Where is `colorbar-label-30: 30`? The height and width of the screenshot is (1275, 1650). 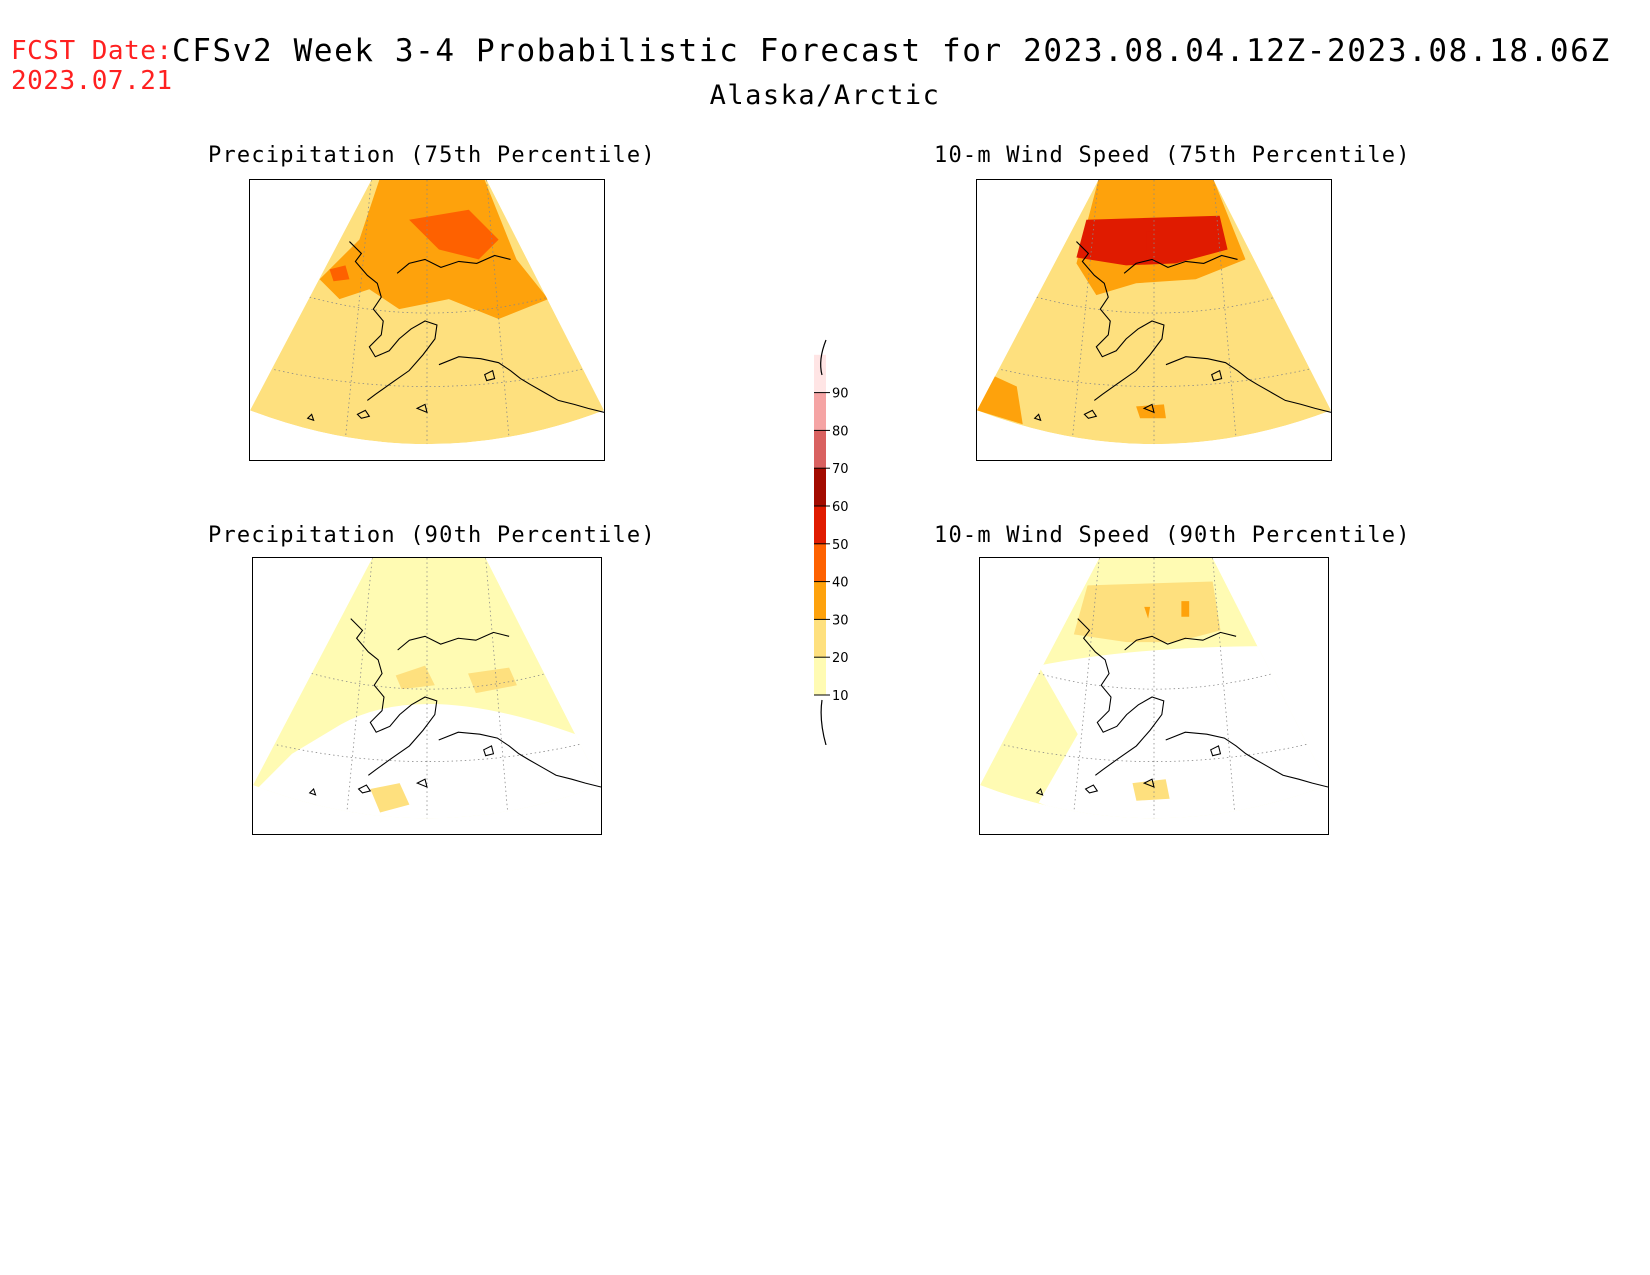
colorbar-label-30: 30 is located at coordinates (840, 620).